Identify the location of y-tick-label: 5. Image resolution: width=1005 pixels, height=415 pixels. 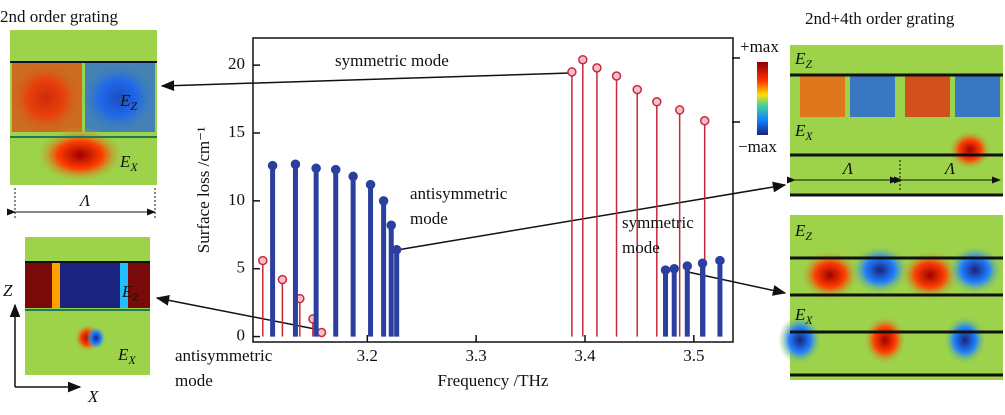
(241, 267).